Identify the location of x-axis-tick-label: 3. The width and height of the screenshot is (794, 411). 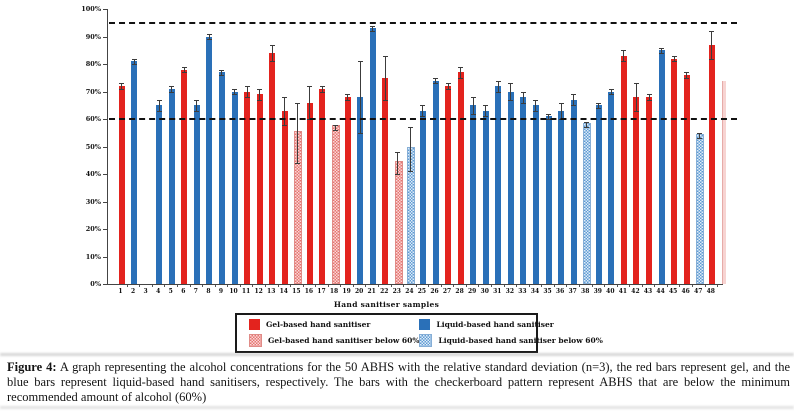
(145, 291).